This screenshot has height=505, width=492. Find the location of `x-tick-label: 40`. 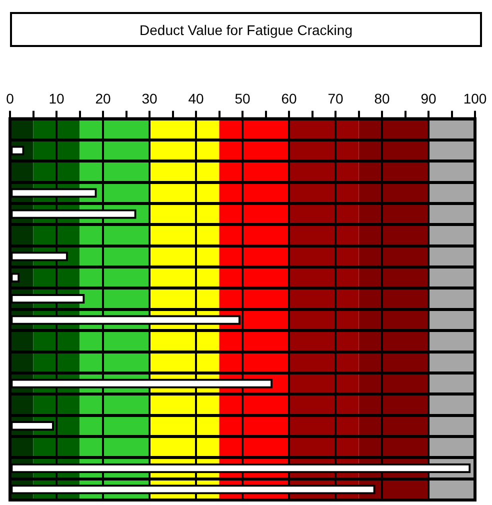

x-tick-label: 40 is located at coordinates (196, 98).